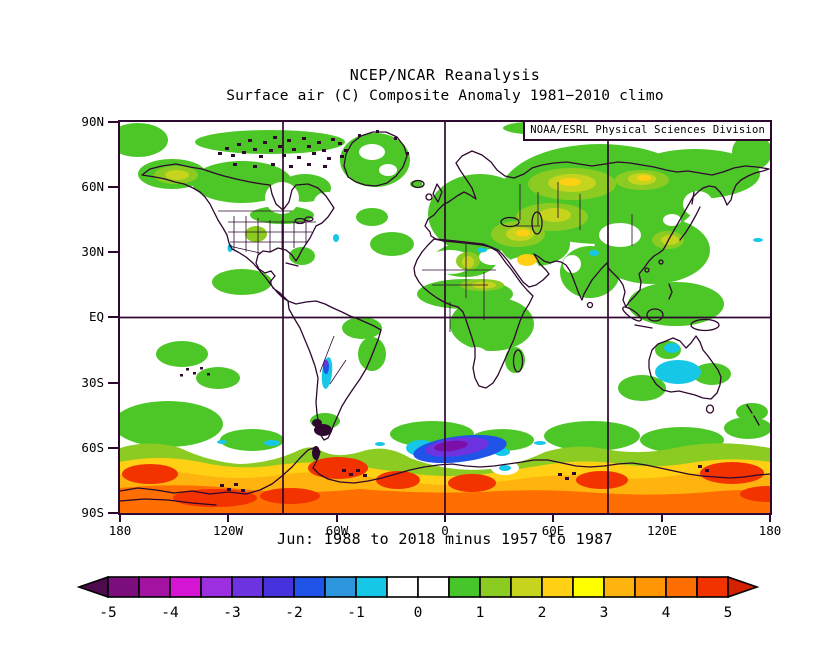 Image resolution: width=840 pixels, height=650 pixels. Describe the element at coordinates (437, 193) in the screenshot. I see `britain-coast` at that location.